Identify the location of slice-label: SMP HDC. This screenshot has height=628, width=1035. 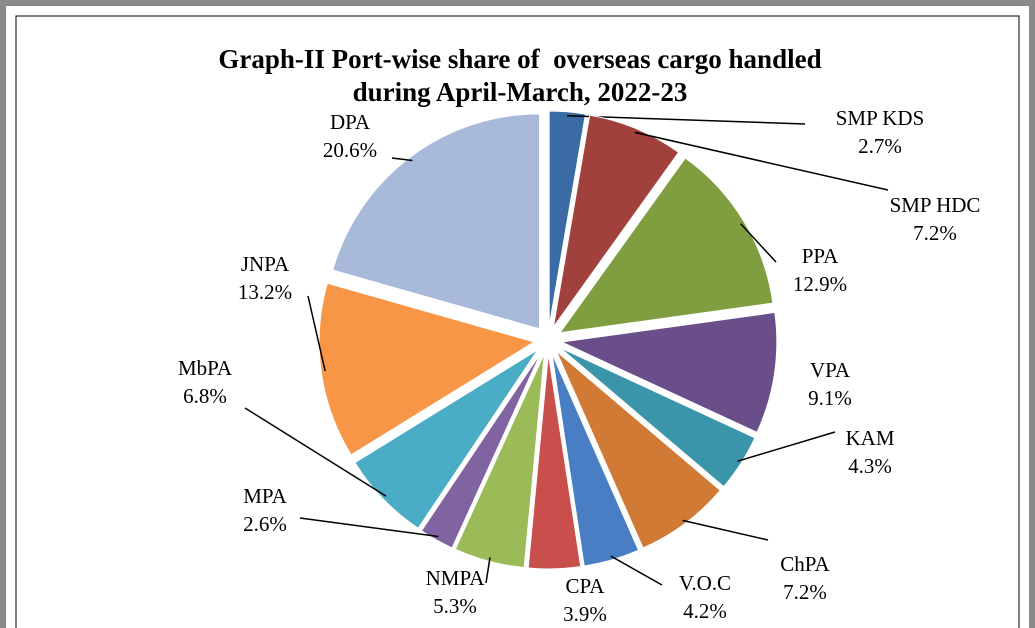
(935, 205).